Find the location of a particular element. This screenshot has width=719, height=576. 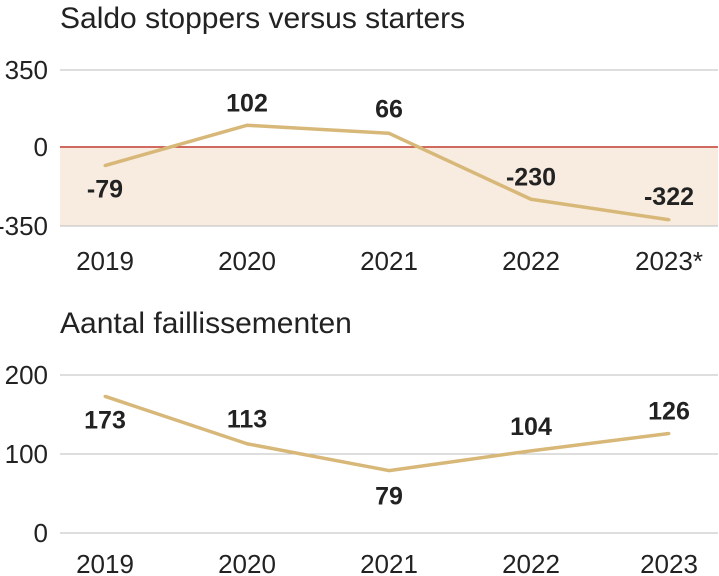

series-line is located at coordinates (387, 433).